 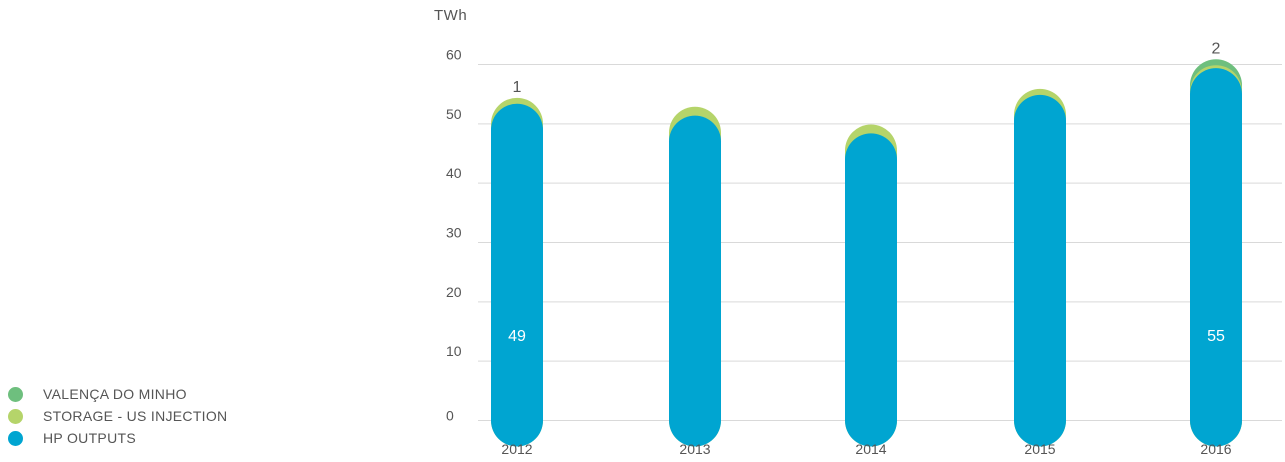 I want to click on x-tick-label: 2012, so click(x=516, y=449).